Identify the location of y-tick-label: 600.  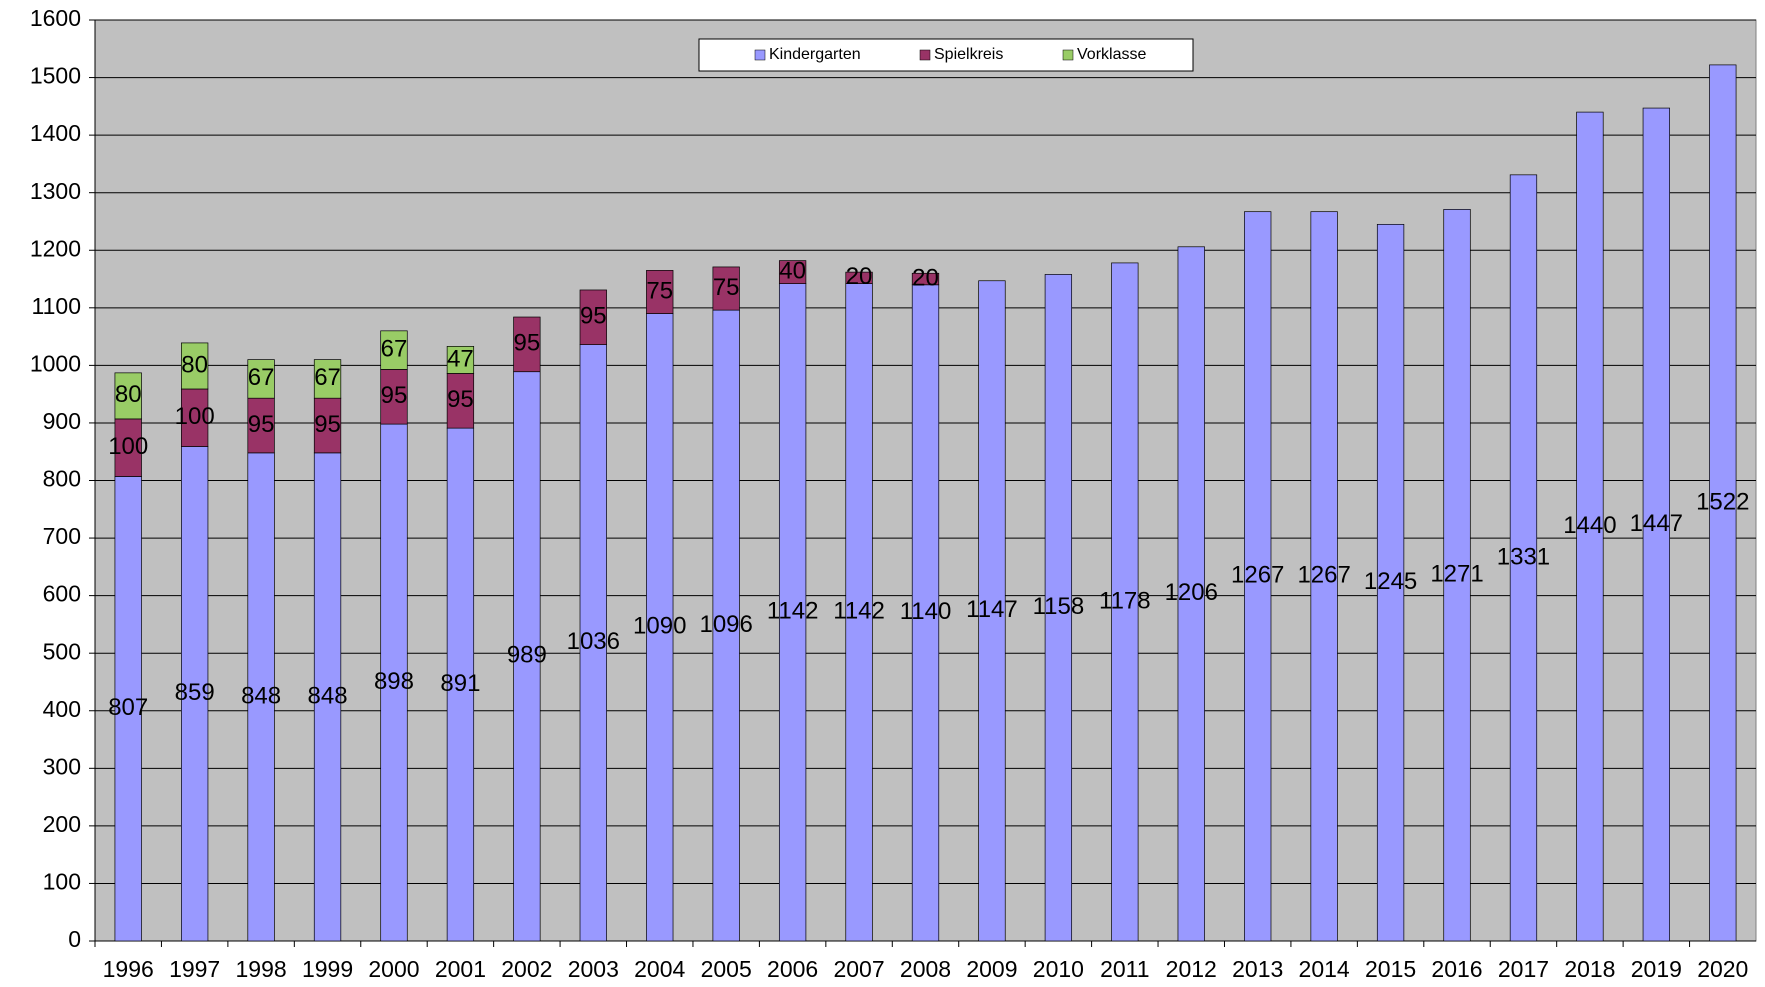
(62, 594).